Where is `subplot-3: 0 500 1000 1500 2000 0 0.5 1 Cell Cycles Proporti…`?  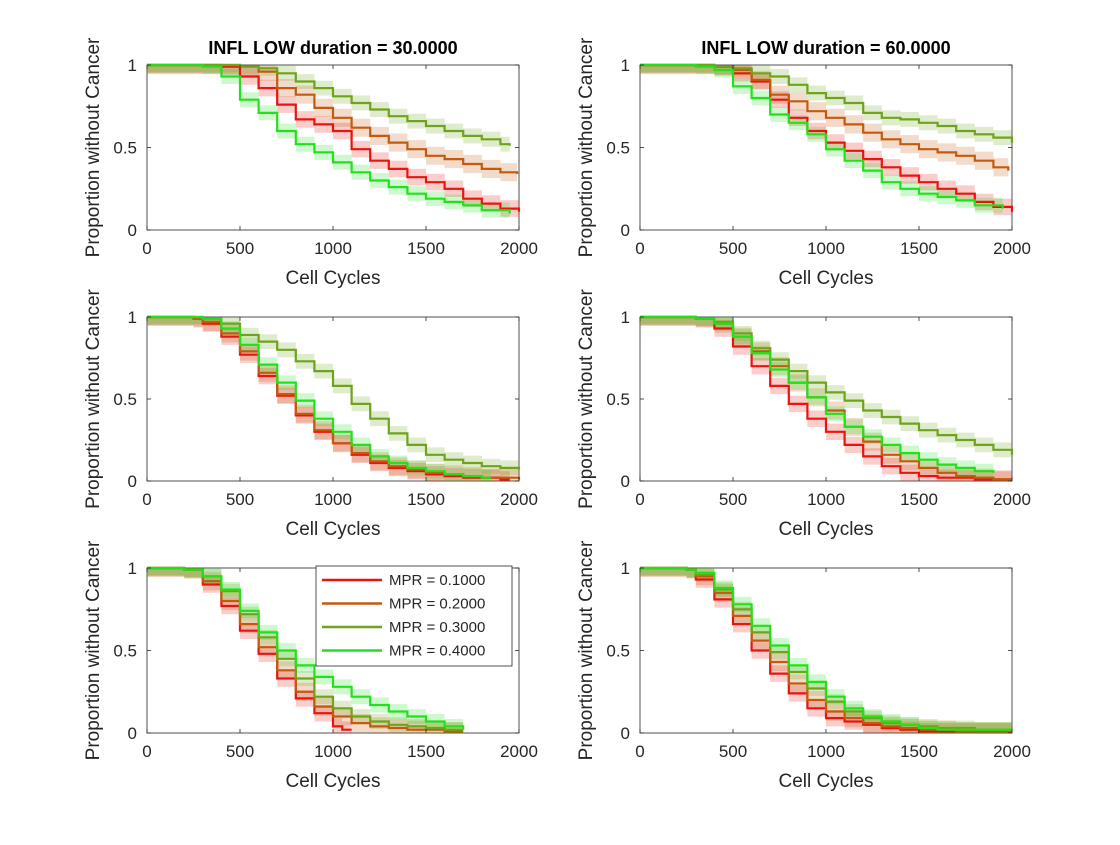 subplot-3: 0 500 1000 1500 2000 0 0.5 1 Cell Cycles Proporti… is located at coordinates (310, 414).